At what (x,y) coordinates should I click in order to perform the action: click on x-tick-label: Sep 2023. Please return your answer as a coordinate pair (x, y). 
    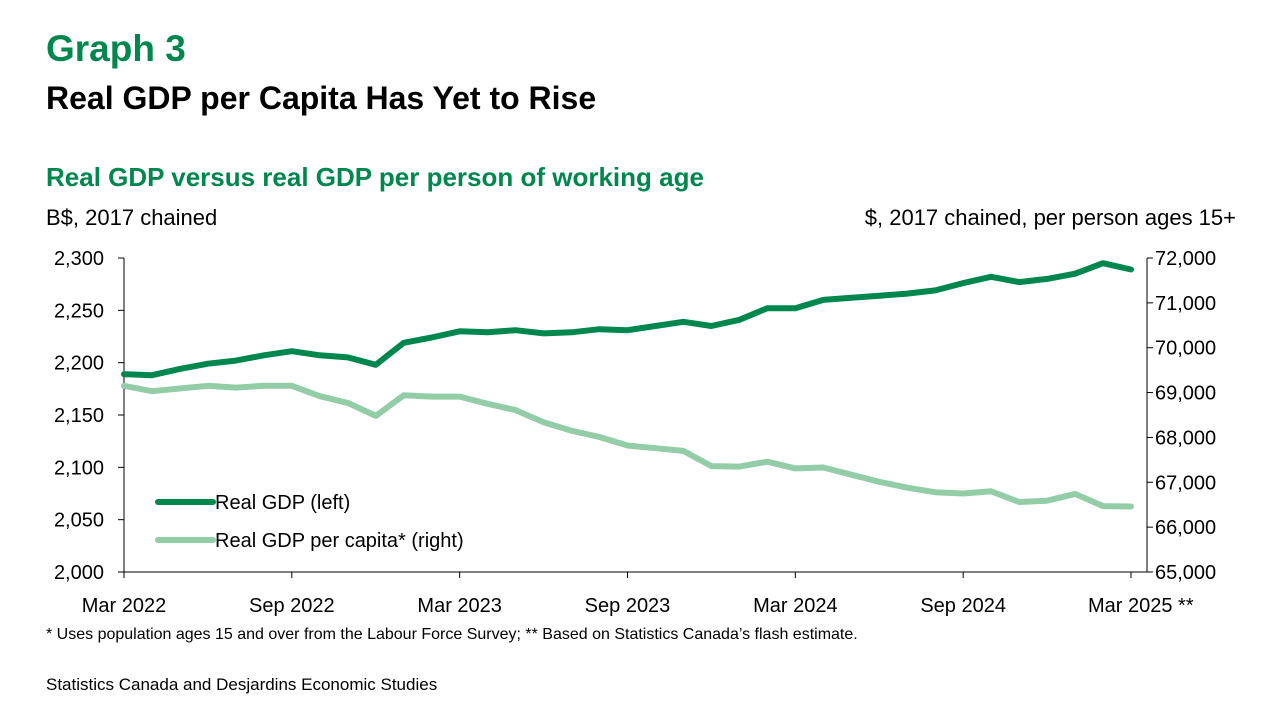
    Looking at the image, I should click on (628, 606).